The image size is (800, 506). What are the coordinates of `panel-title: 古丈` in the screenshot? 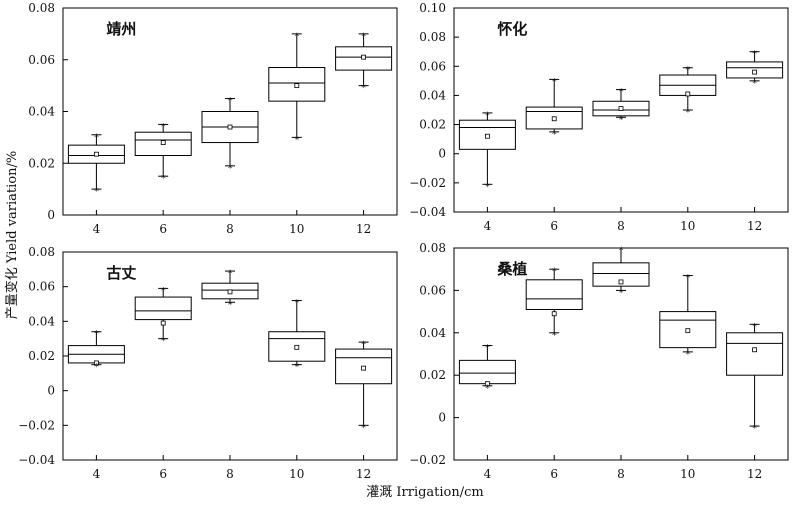 It's located at (121, 273).